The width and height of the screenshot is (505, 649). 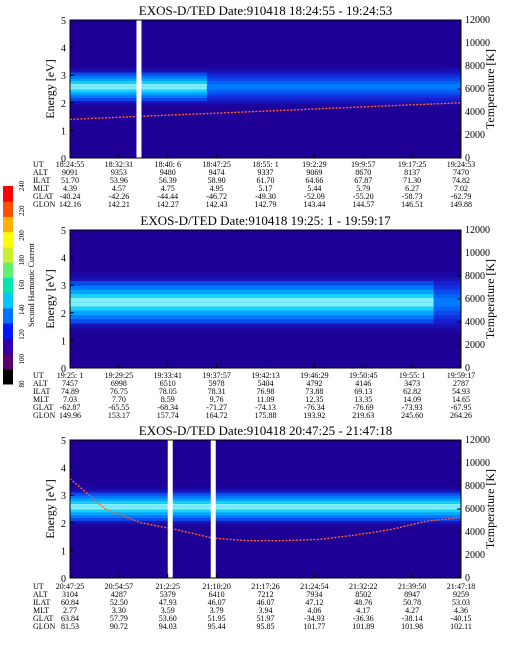 What do you see at coordinates (119, 594) in the screenshot?
I see `ephemeris-value: 4287` at bounding box center [119, 594].